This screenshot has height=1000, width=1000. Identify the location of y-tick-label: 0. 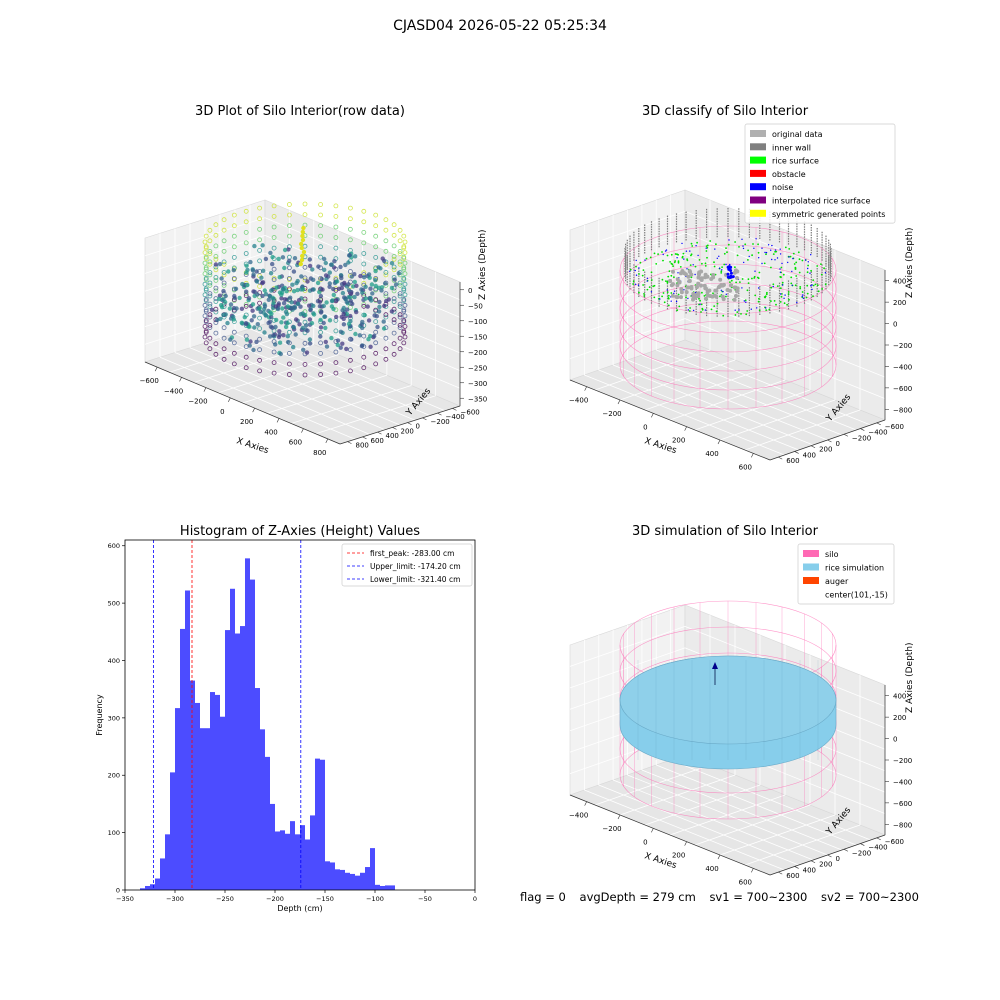
(838, 444).